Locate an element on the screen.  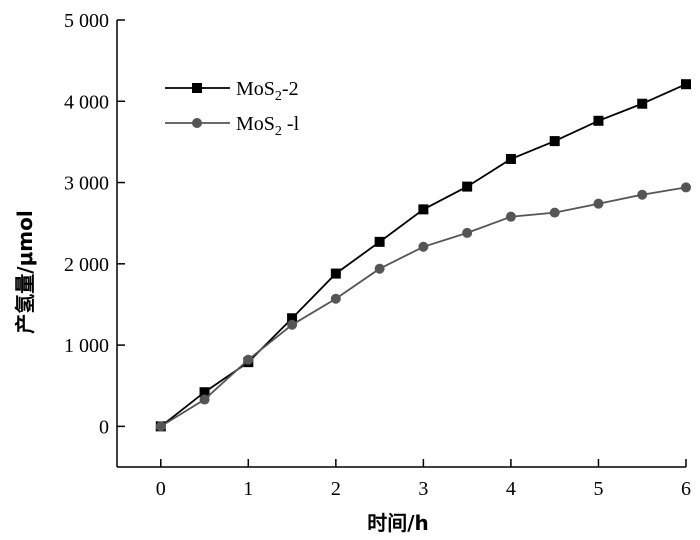
legend-label: MoS2-2 is located at coordinates (267, 91).